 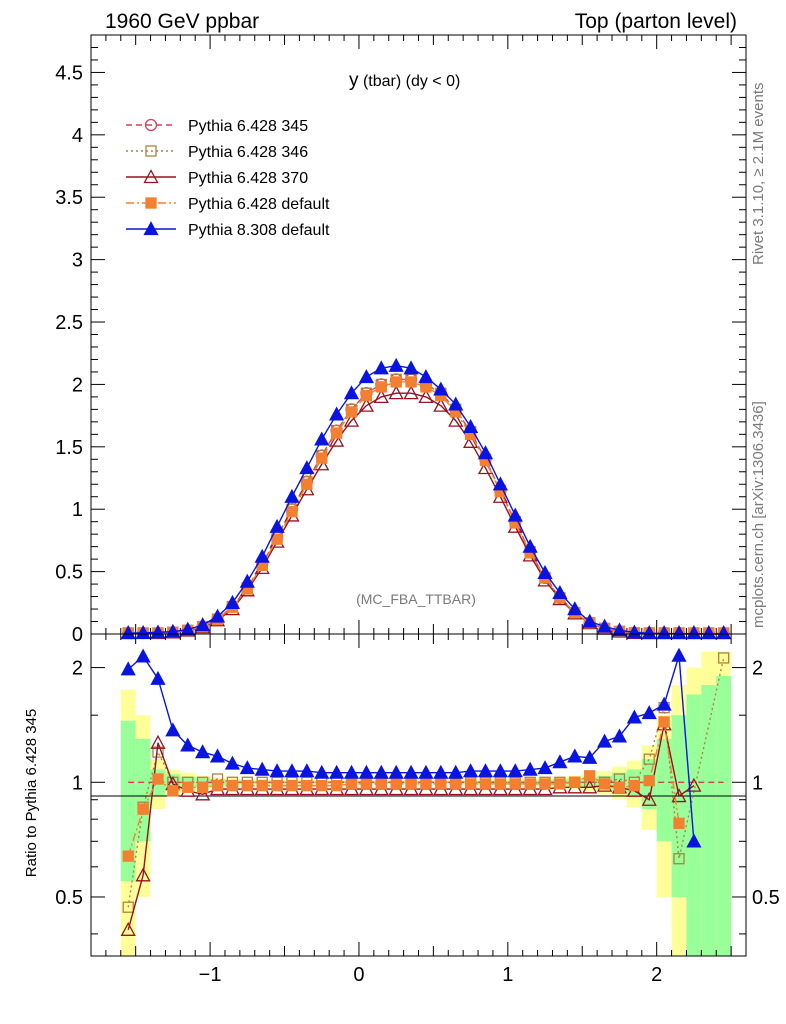 I want to click on rivet-side-label: Rivet 3.1.10, ≥ 2.1M events, so click(x=758, y=174).